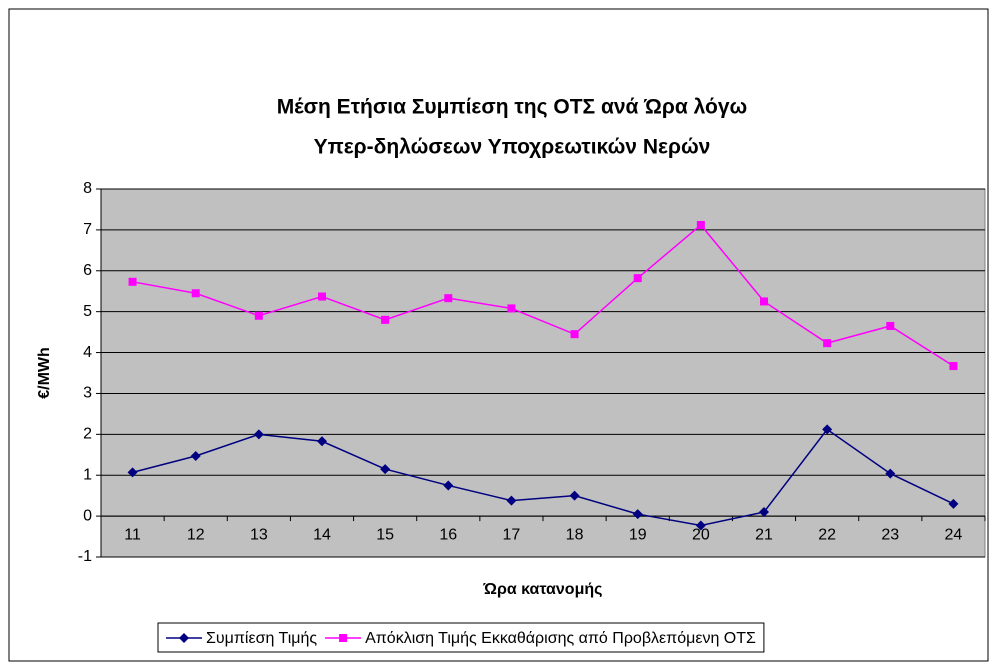 This screenshot has width=997, height=669. Describe the element at coordinates (543, 589) in the screenshot. I see `x-axis-title: Ώρα κατανομής` at that location.